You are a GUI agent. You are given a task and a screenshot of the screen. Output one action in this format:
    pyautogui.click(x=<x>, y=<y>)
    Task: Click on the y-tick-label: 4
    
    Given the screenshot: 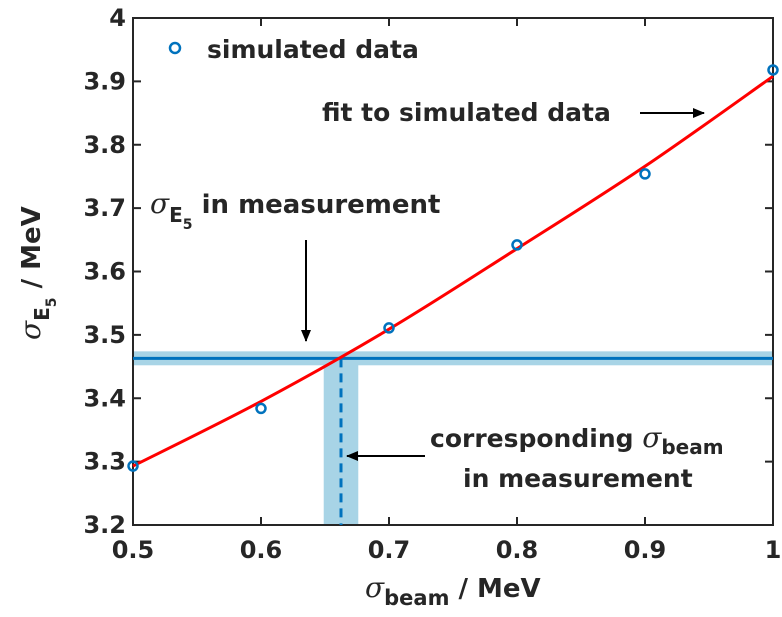 What is the action you would take?
    pyautogui.click(x=117, y=18)
    